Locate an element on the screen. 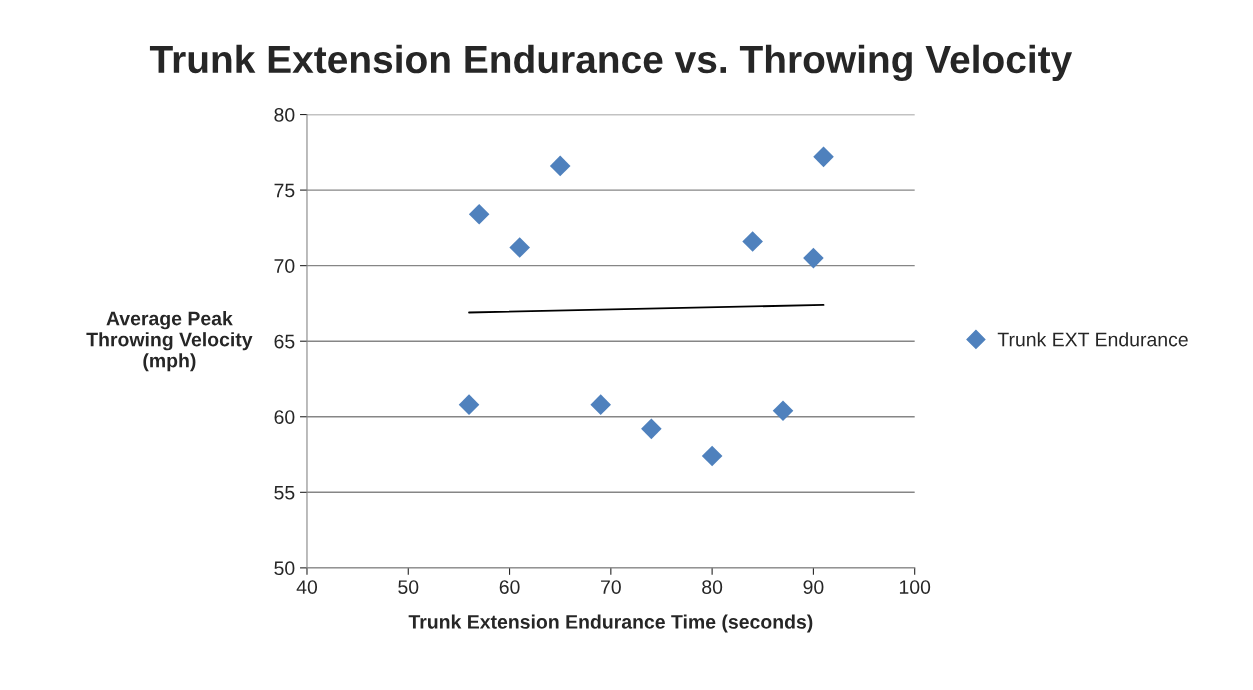 The height and width of the screenshot is (690, 1253). y-tick-label: 60 is located at coordinates (284, 417).